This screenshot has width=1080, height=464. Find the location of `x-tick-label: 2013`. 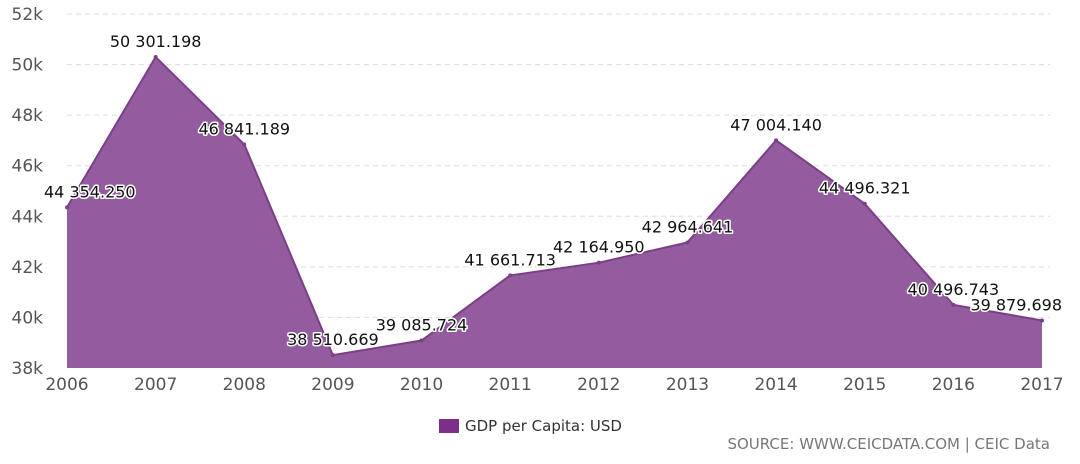

x-tick-label: 2013 is located at coordinates (687, 385).